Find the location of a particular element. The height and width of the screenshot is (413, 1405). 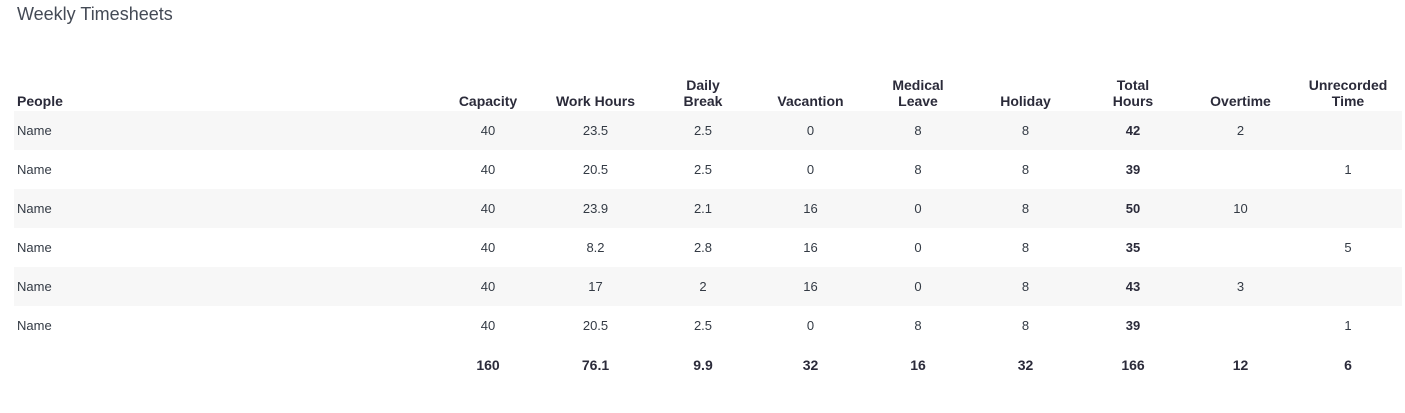

header-daily-break-line1: Daily is located at coordinates (703, 85).